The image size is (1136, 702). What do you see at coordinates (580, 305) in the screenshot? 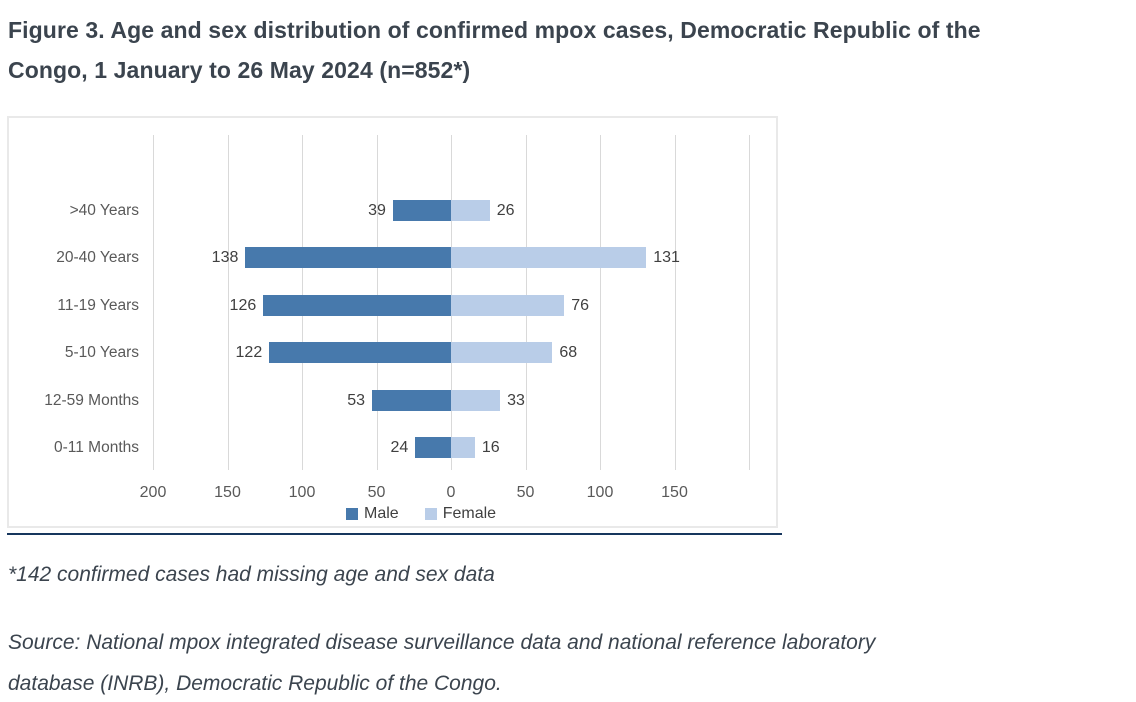
I see `female-value-label: 76` at bounding box center [580, 305].